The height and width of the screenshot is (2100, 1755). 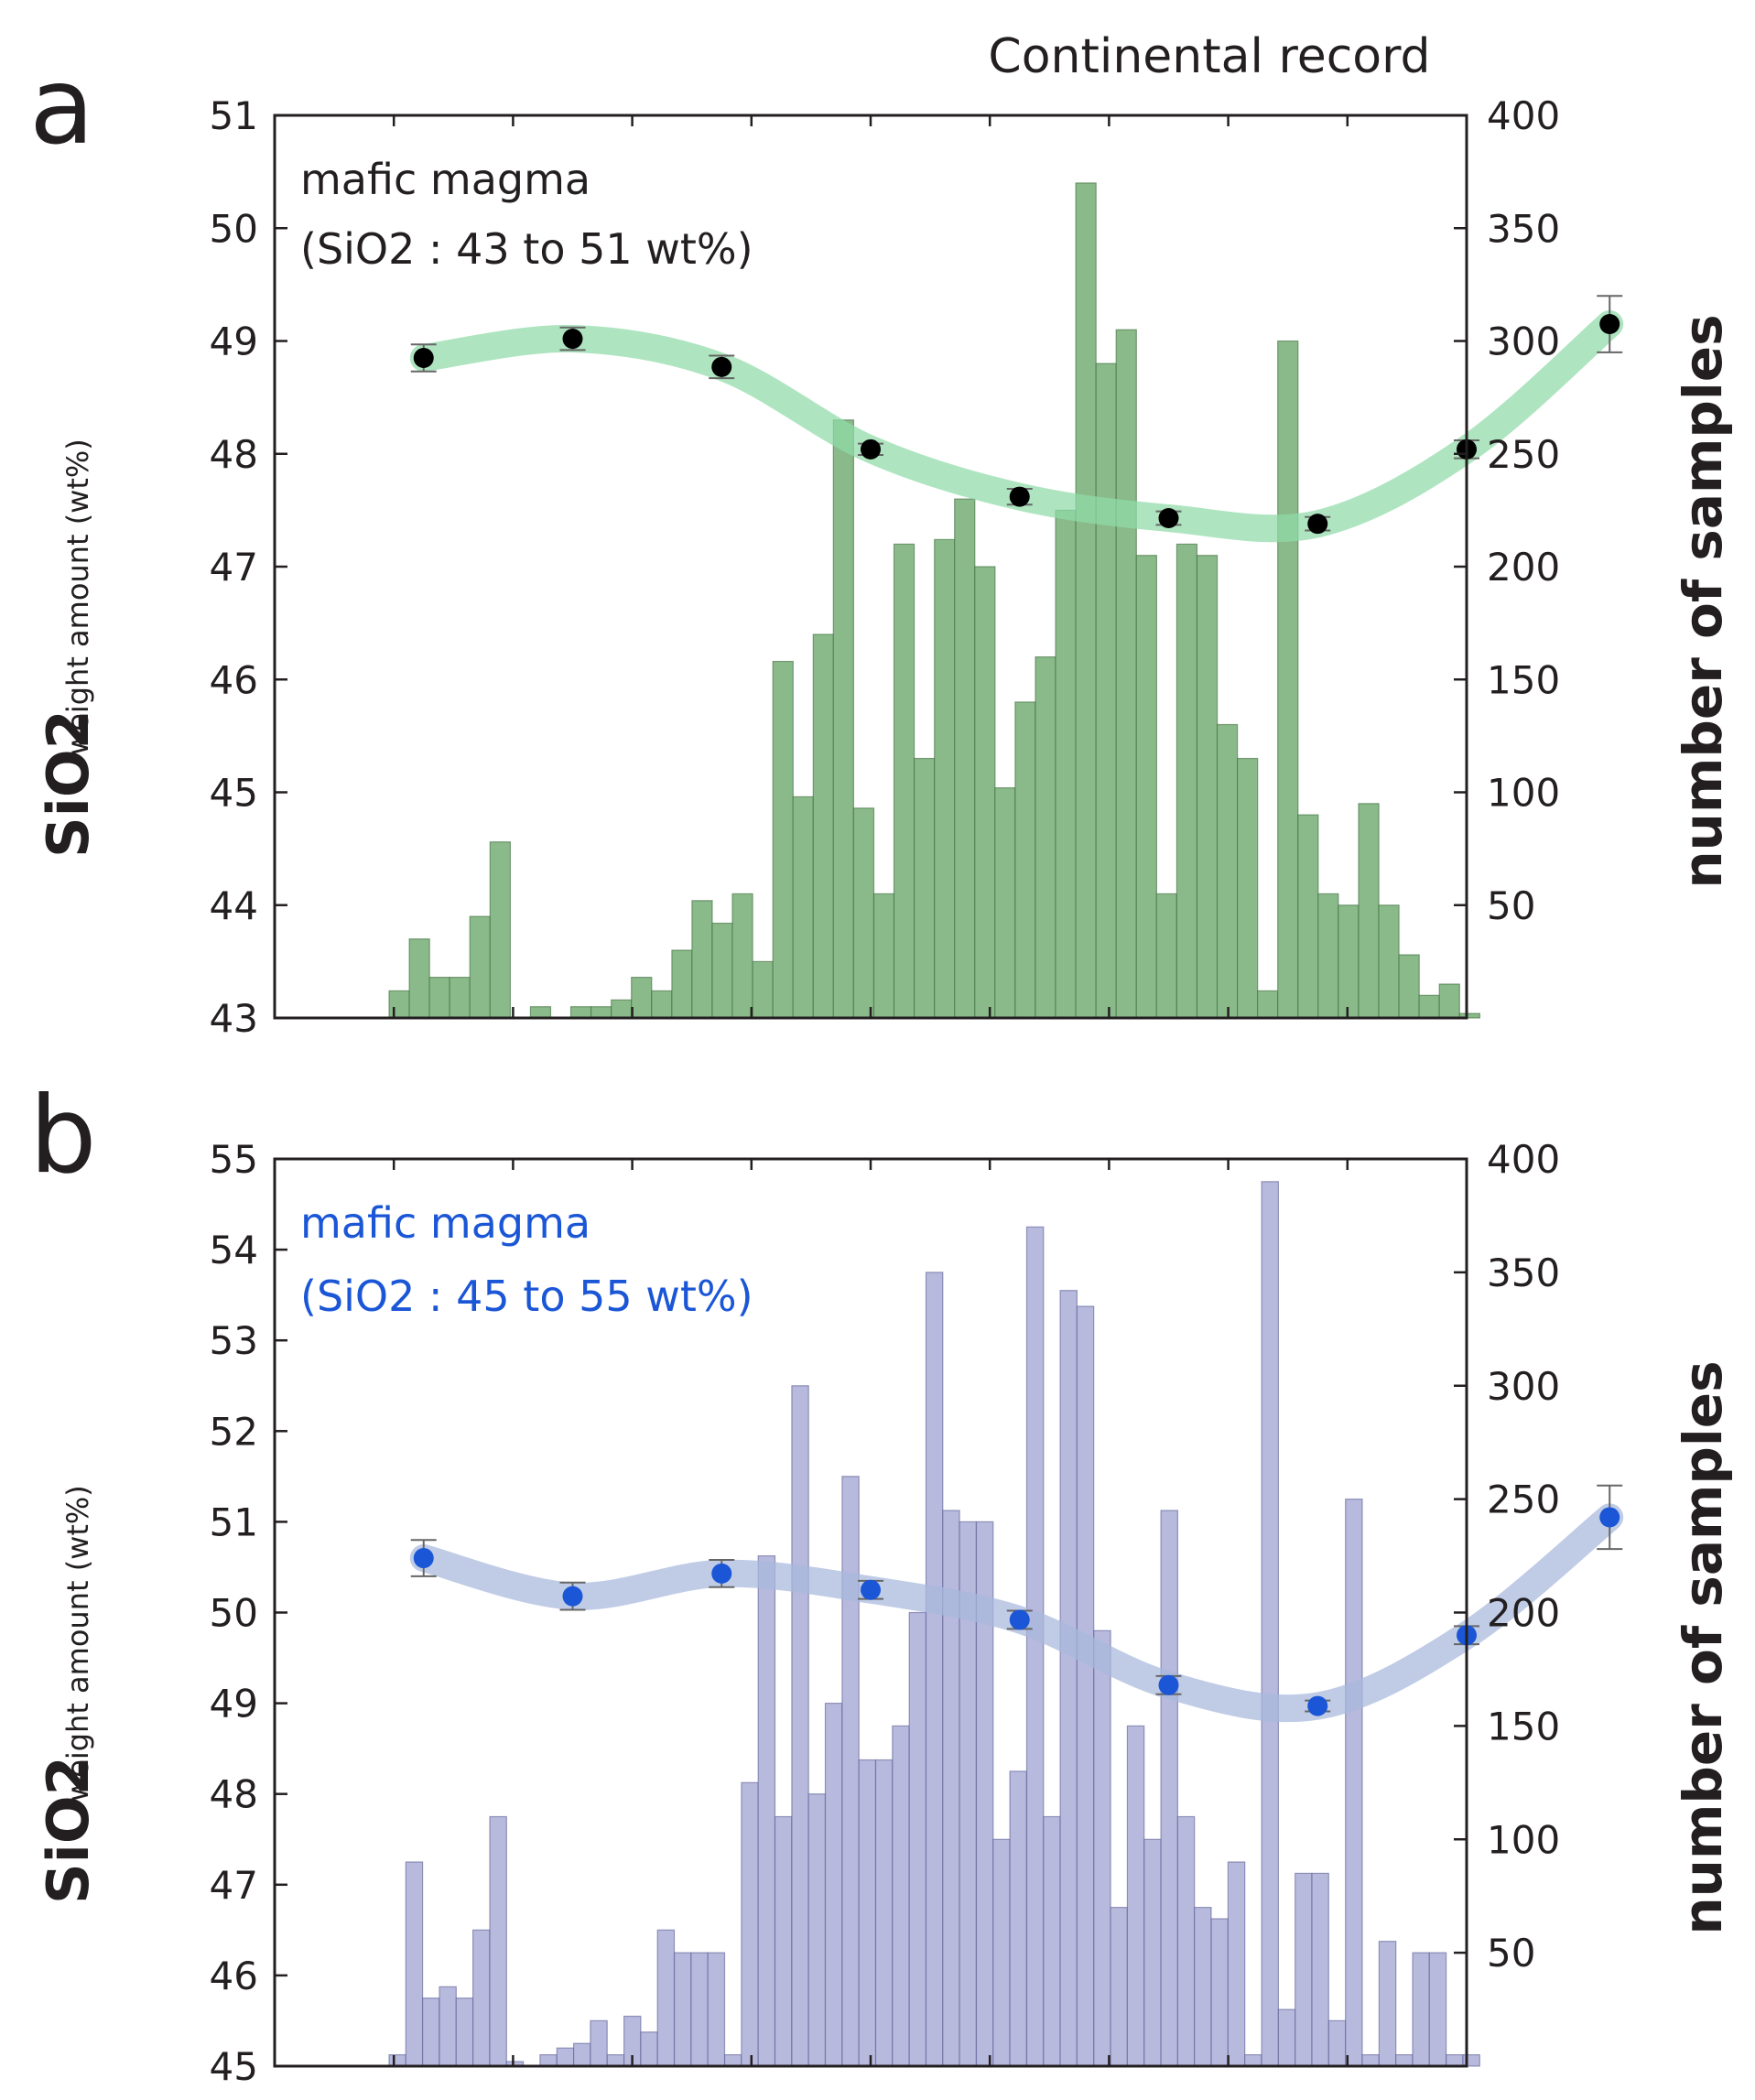 I want to click on y-tick-label: 48, so click(x=234, y=454).